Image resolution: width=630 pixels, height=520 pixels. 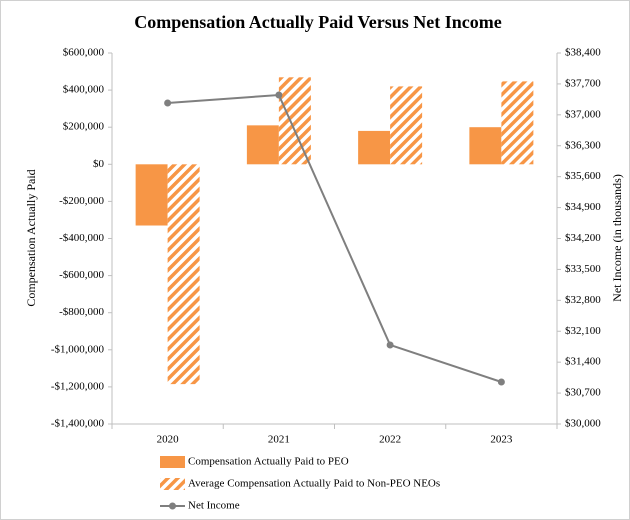 I want to click on y-tick-label: -$600,000, so click(x=81, y=275).